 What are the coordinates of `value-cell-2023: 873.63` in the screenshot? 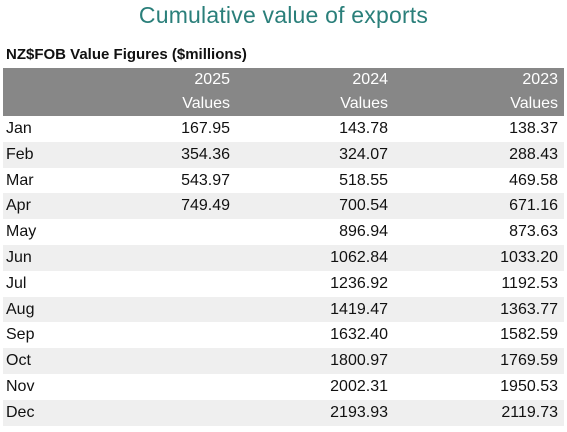 It's located at (533, 232).